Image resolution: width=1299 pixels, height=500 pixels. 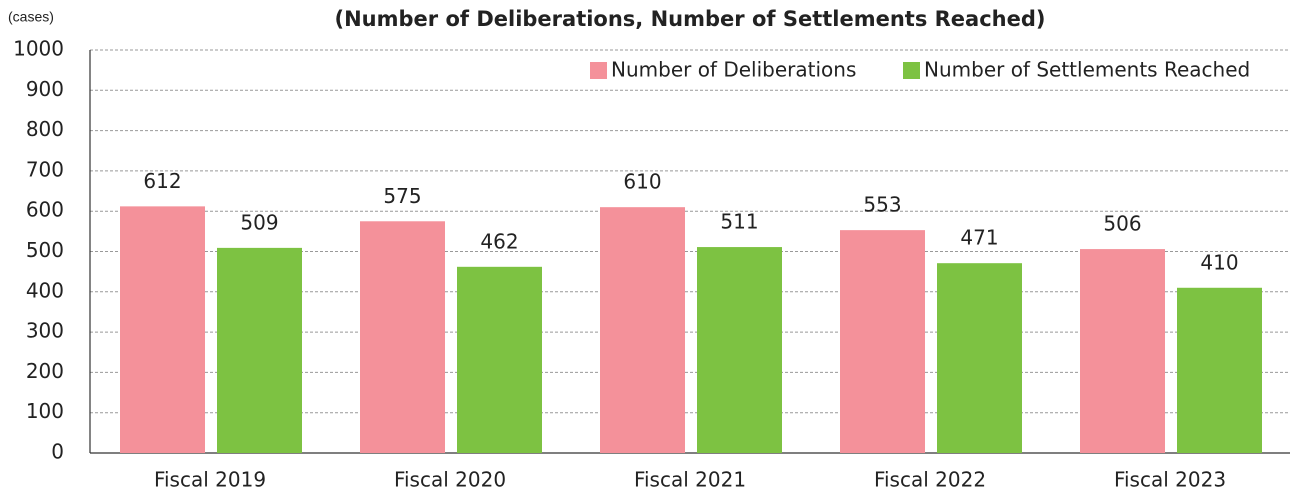 I want to click on data-label: 506, so click(x=1122, y=224).